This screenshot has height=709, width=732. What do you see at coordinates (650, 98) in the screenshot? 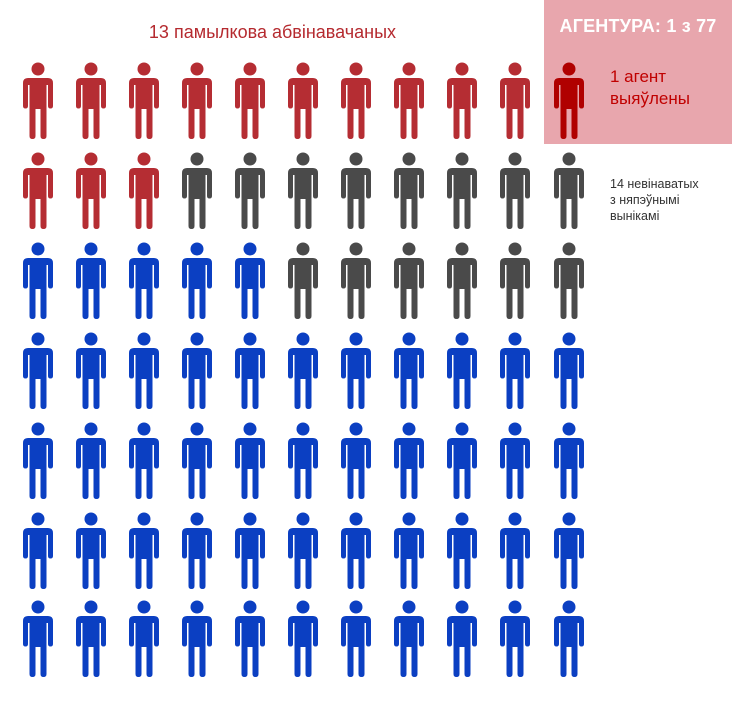
I see `agent-label-line2: выяўлены` at bounding box center [650, 98].